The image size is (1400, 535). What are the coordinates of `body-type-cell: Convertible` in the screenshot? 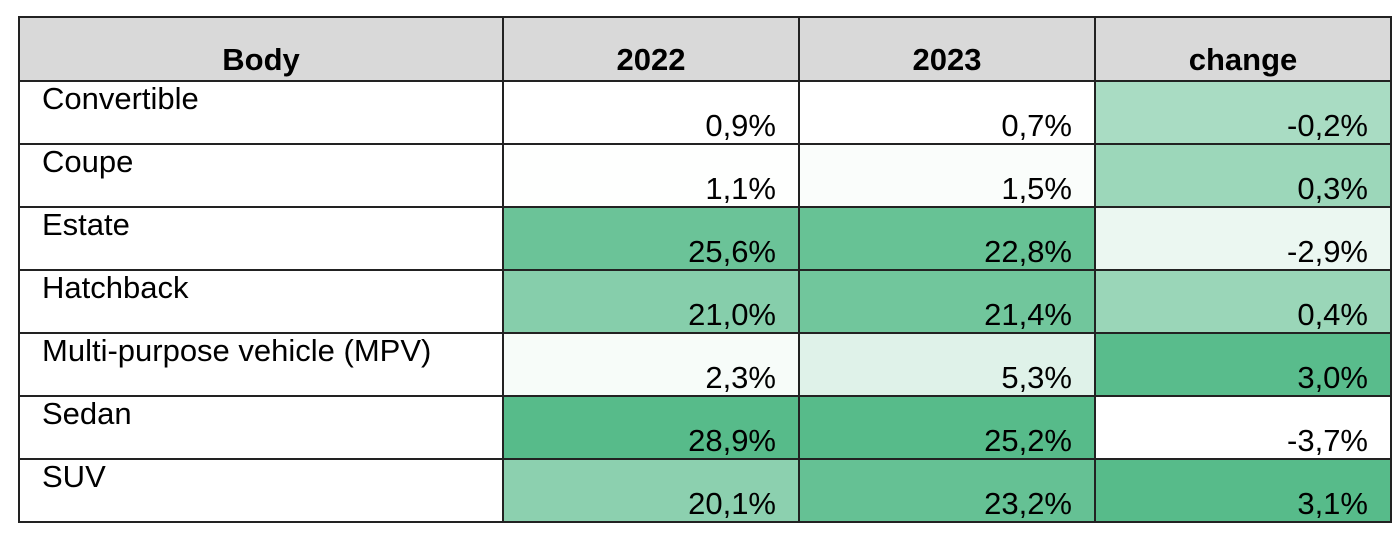 It's located at (261, 112).